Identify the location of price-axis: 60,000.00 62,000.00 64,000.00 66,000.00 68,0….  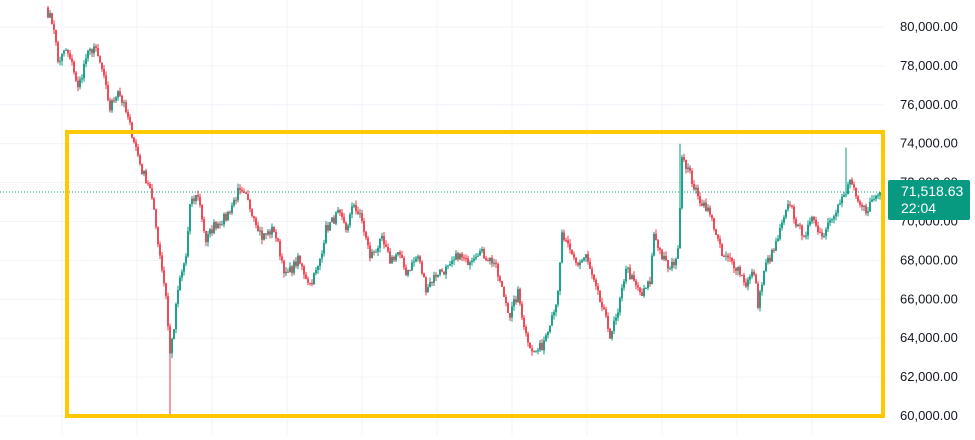
(929, 221).